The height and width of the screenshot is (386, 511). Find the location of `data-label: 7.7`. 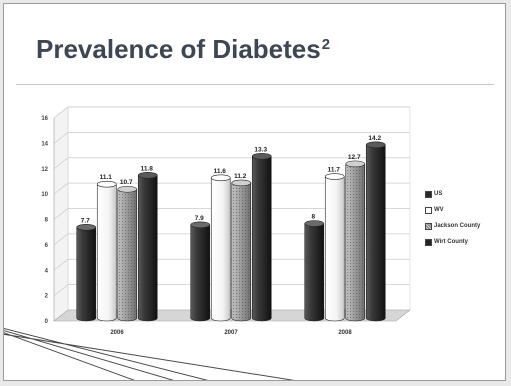

data-label: 7.7 is located at coordinates (85, 220).